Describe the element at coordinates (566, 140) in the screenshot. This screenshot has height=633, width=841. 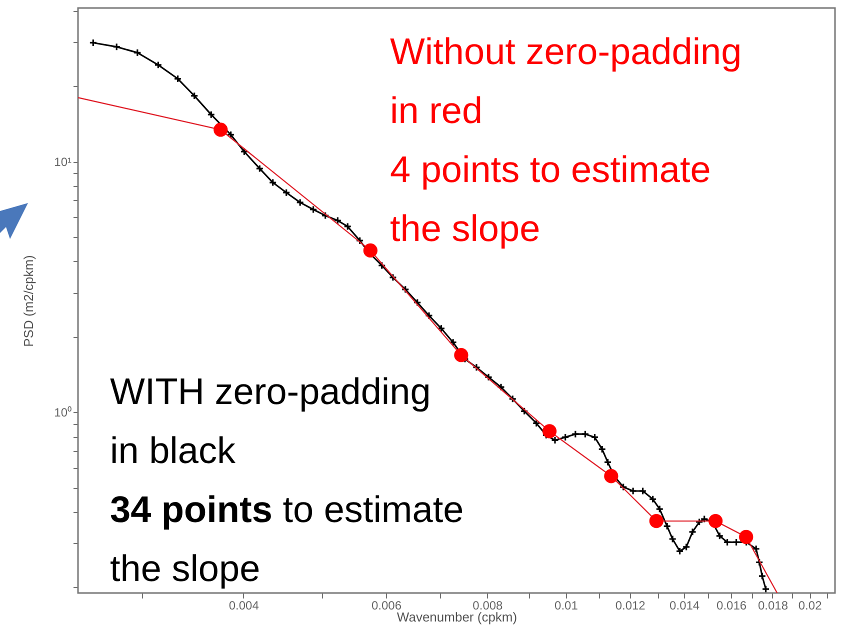
I see `annotation: Without zero-padding in red 4 points to estimate the slope` at that location.